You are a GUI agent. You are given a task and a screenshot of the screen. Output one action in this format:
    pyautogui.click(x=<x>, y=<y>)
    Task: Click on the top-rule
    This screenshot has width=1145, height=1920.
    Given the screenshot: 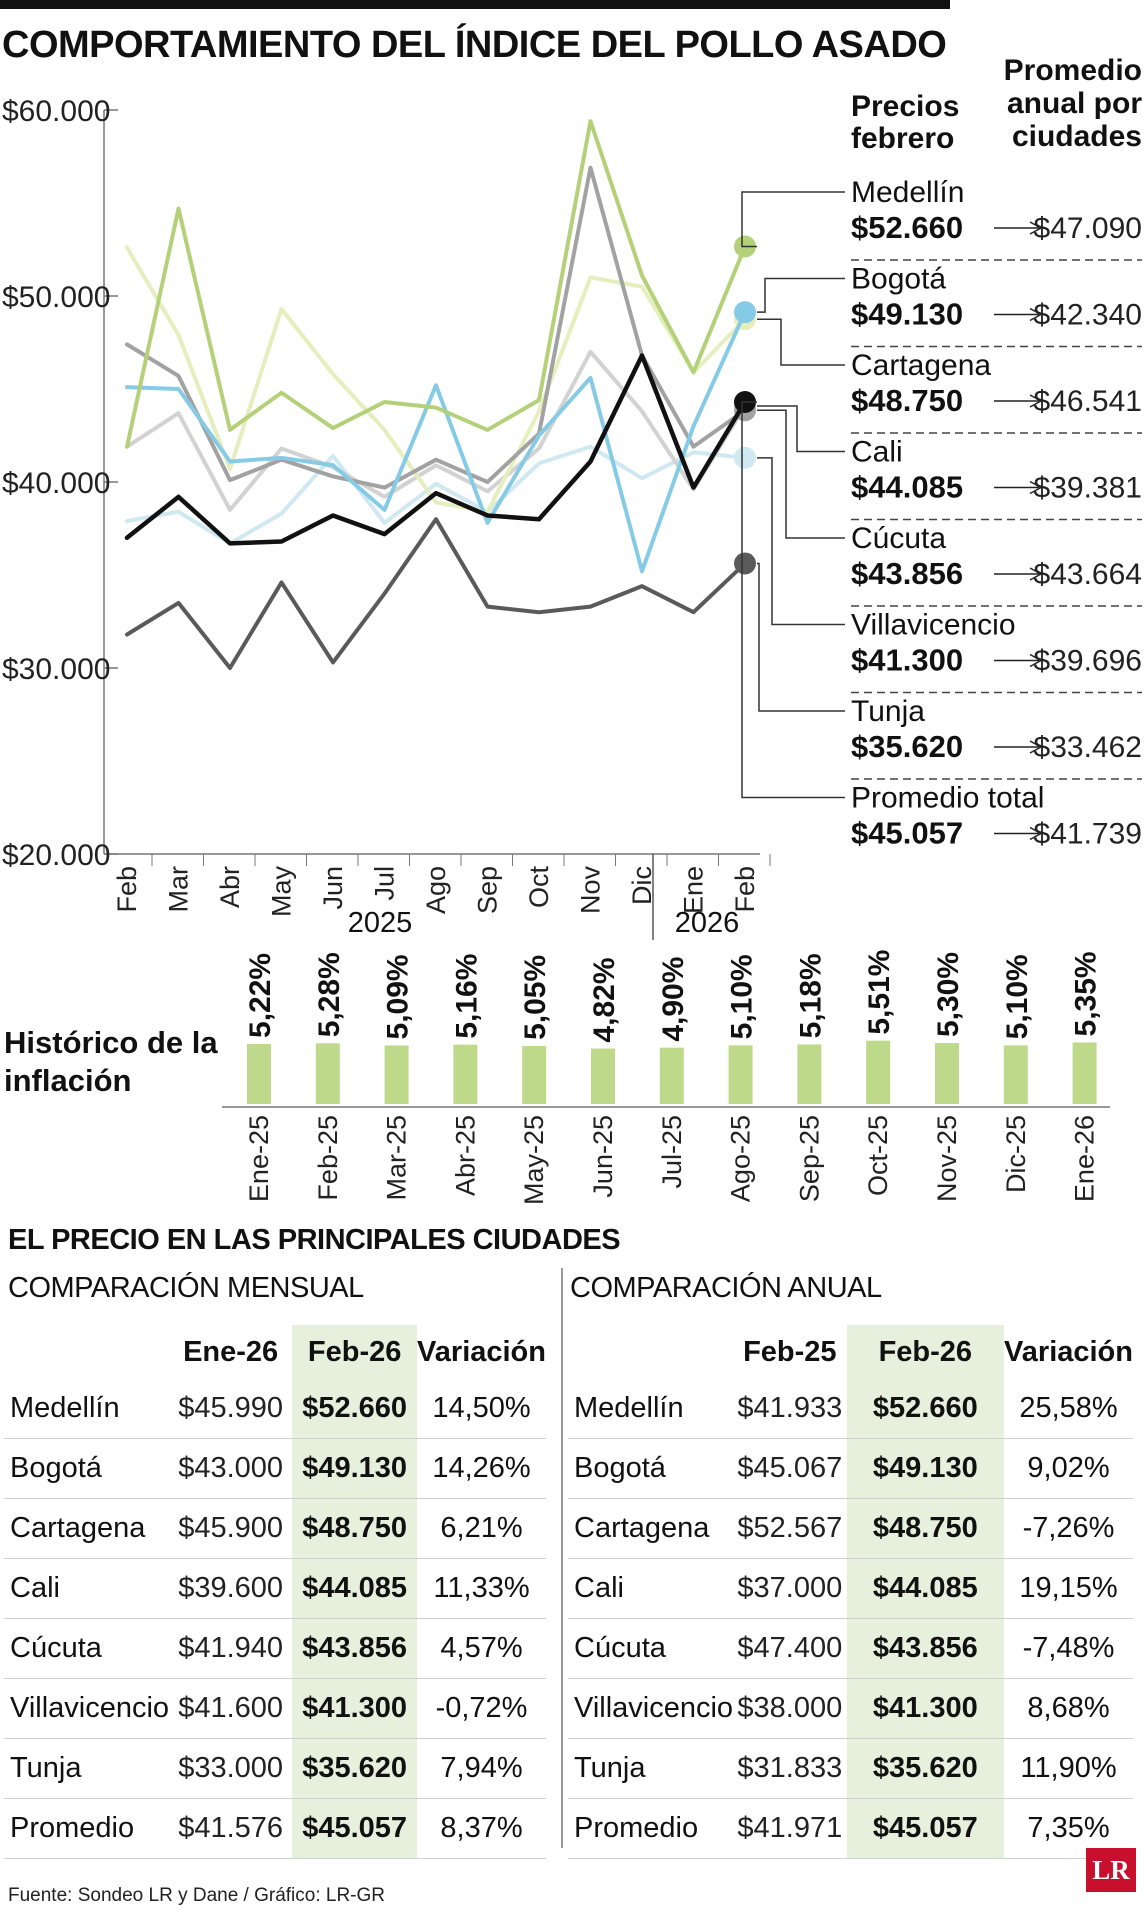 What is the action you would take?
    pyautogui.click(x=475, y=4)
    